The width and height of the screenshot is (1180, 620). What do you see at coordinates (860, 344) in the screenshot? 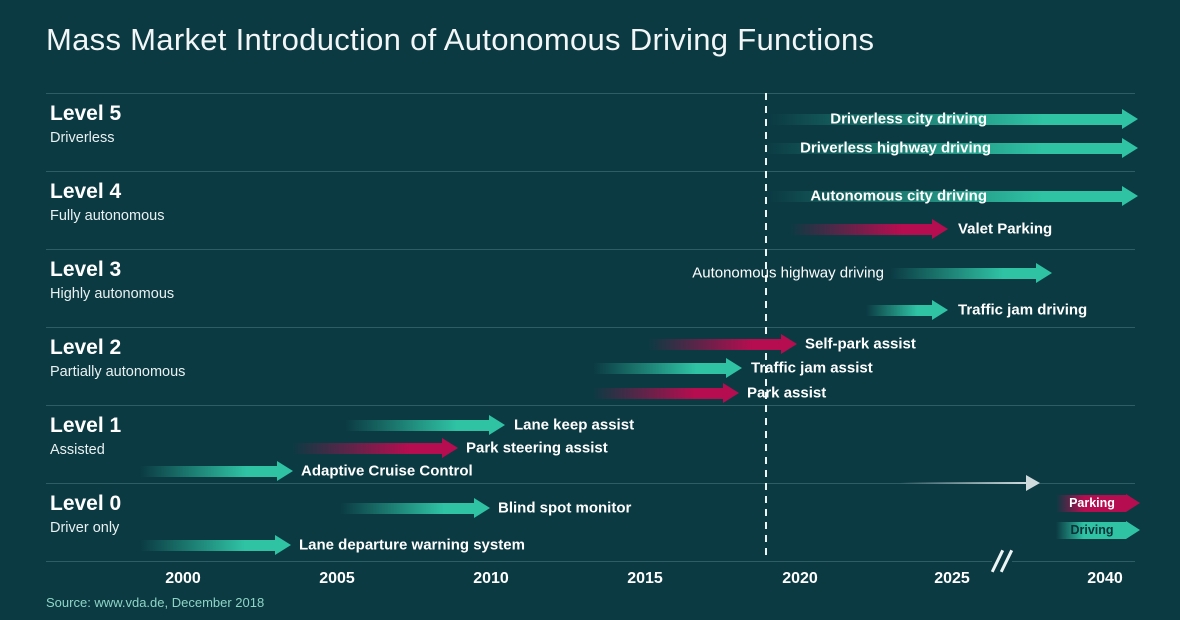
I see `arrow-label: Self-park assist` at bounding box center [860, 344].